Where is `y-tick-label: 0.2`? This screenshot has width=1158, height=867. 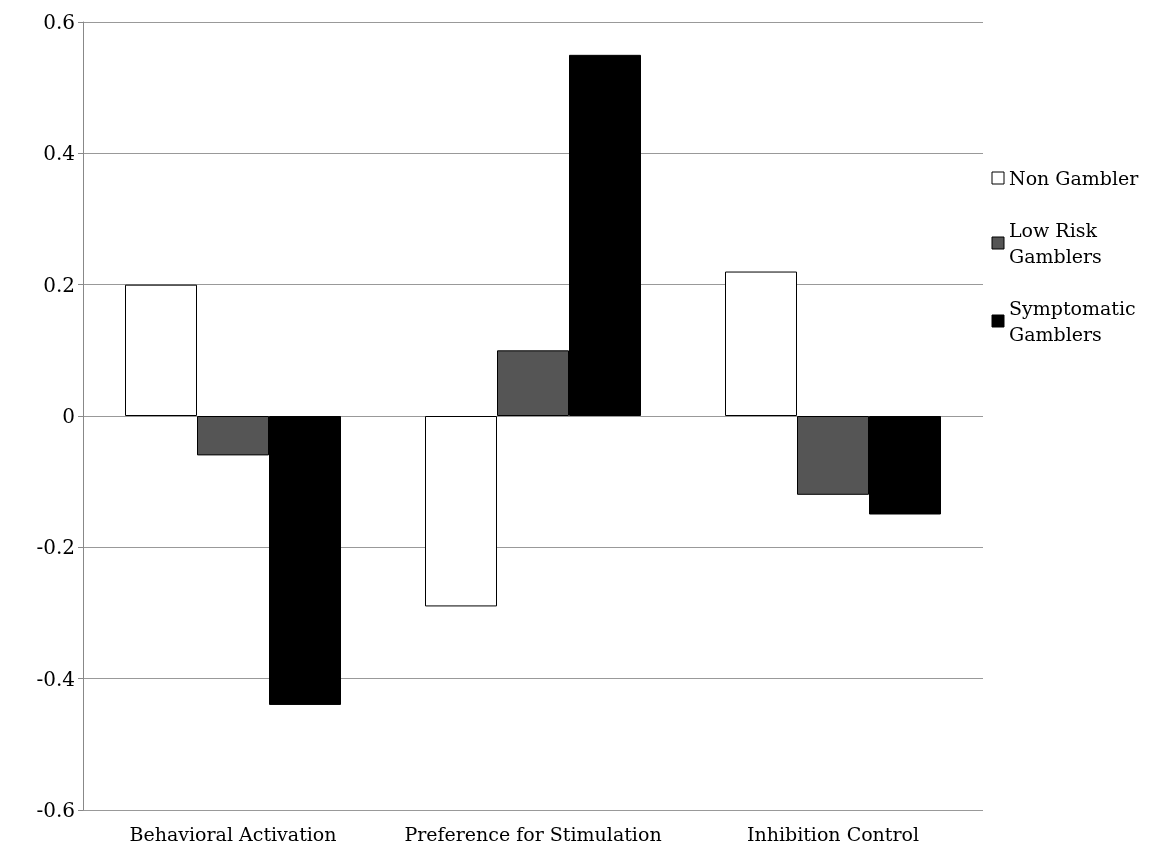 y-tick-label: 0.2 is located at coordinates (59, 284).